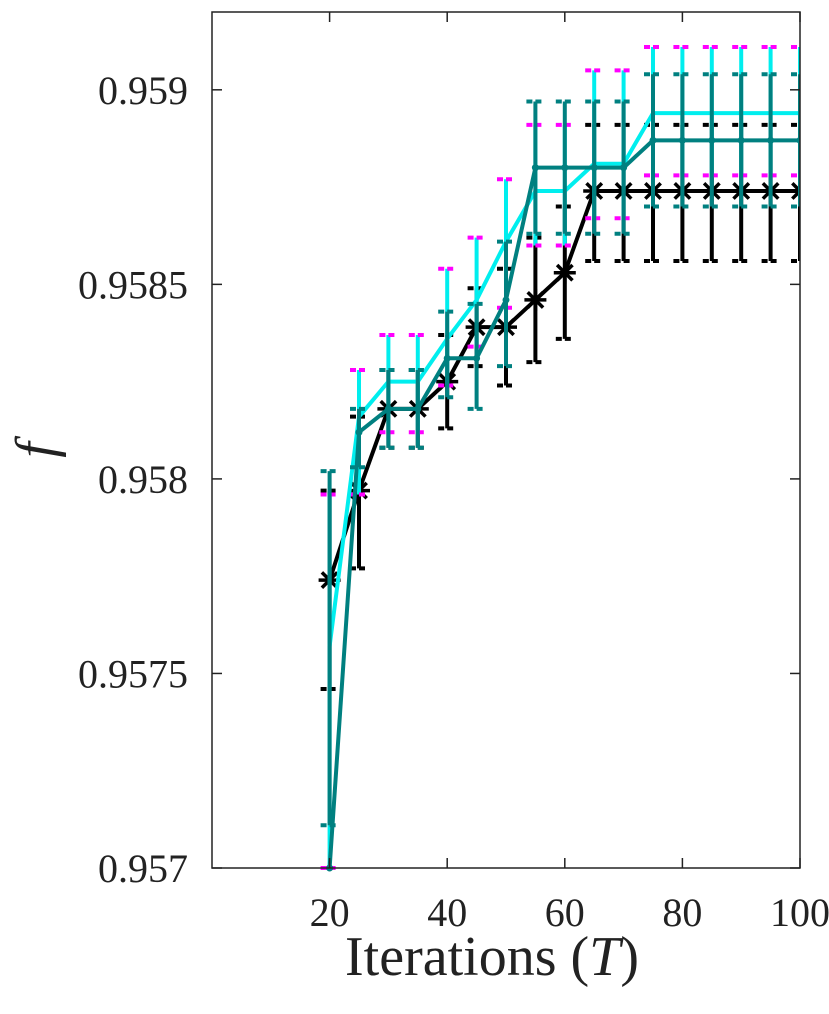 The height and width of the screenshot is (1014, 829). I want to click on y-axis-label: f, so click(36, 446).